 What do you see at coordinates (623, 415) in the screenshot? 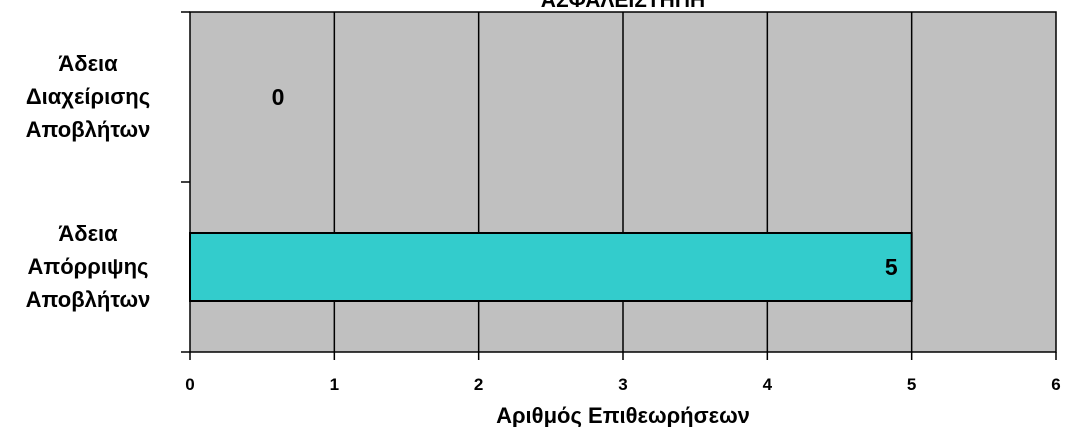
I see `x-axis-title: Αριθμός Επιθεωρήσεων` at bounding box center [623, 415].